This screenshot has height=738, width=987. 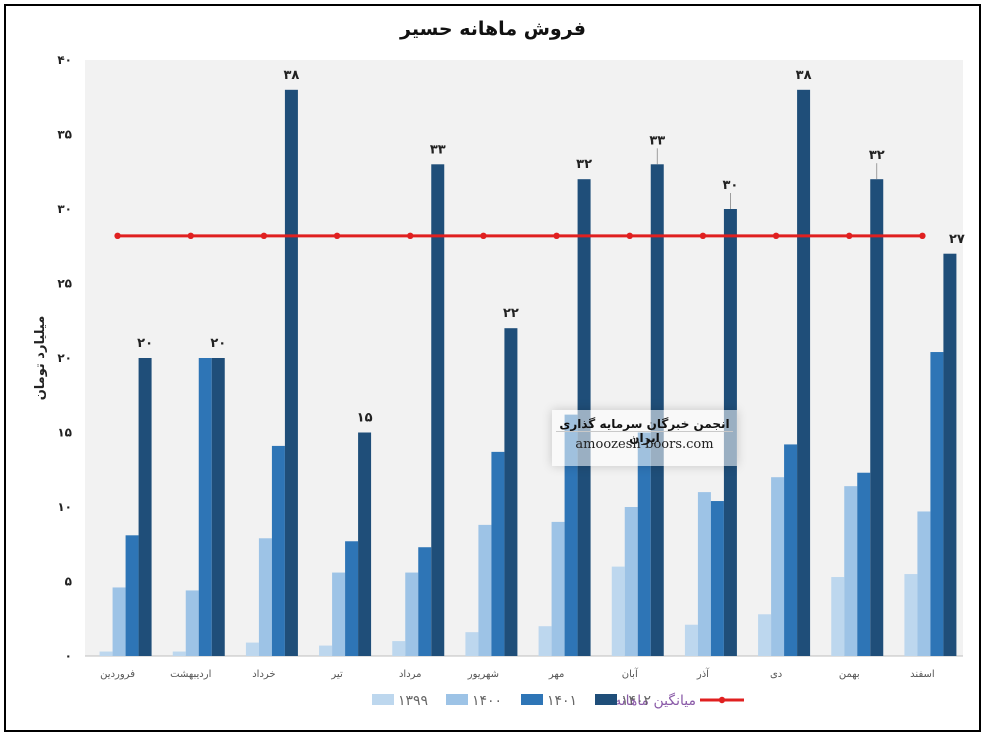 I want to click on x-tick-label: شهریور, so click(x=483, y=674).